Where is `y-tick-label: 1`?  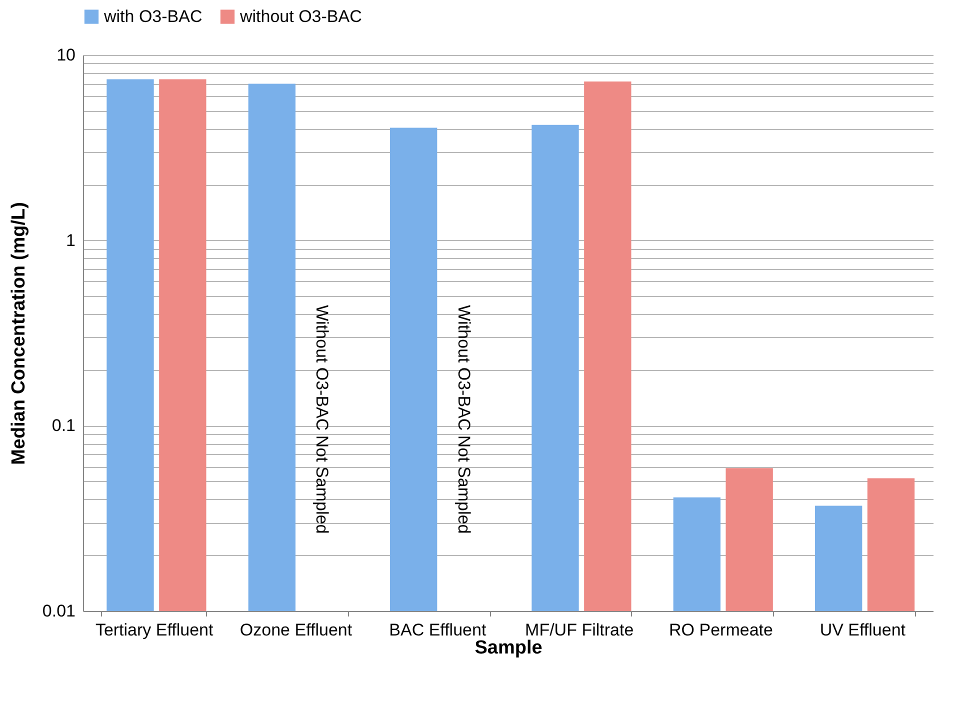 y-tick-label: 1 is located at coordinates (71, 240).